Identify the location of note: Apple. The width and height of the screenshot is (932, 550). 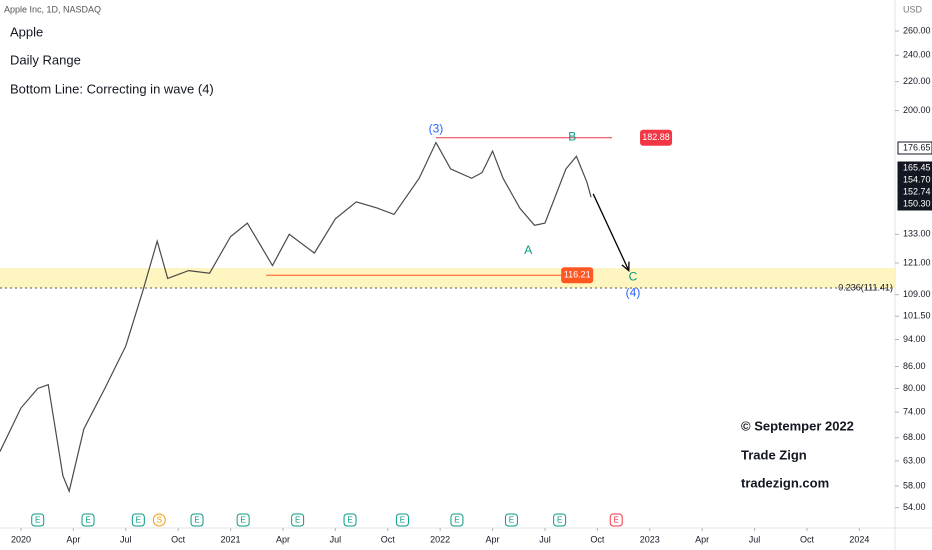
(26, 31).